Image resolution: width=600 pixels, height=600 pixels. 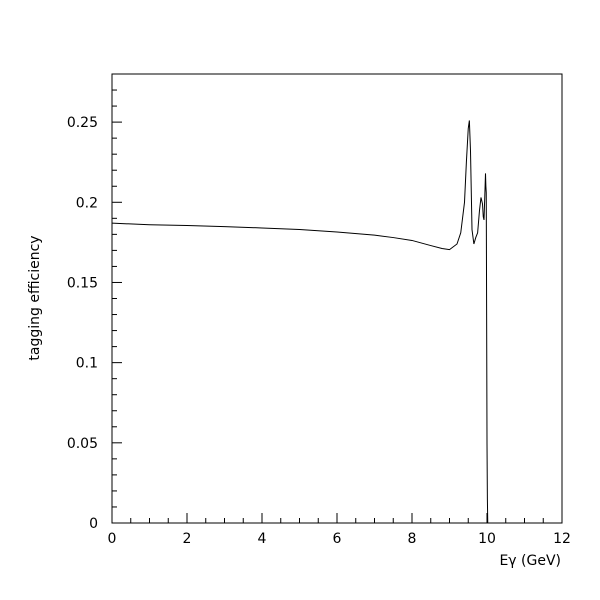 I want to click on y-tick-label: 0.15, so click(x=82, y=283).